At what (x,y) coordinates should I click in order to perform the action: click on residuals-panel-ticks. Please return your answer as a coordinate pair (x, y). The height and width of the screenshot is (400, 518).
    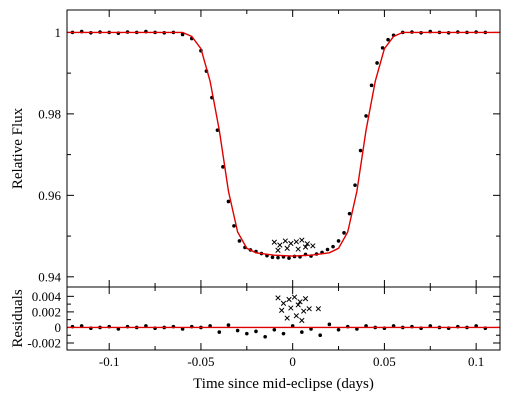
    Looking at the image, I should click on (283, 318).